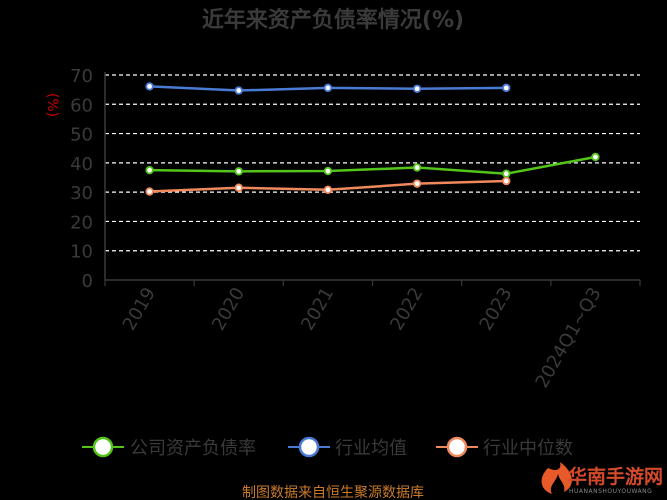 Image resolution: width=667 pixels, height=500 pixels. Describe the element at coordinates (610, 491) in the screenshot. I see `watermark-subtext: HUANANSHOUYOUWANG` at that location.